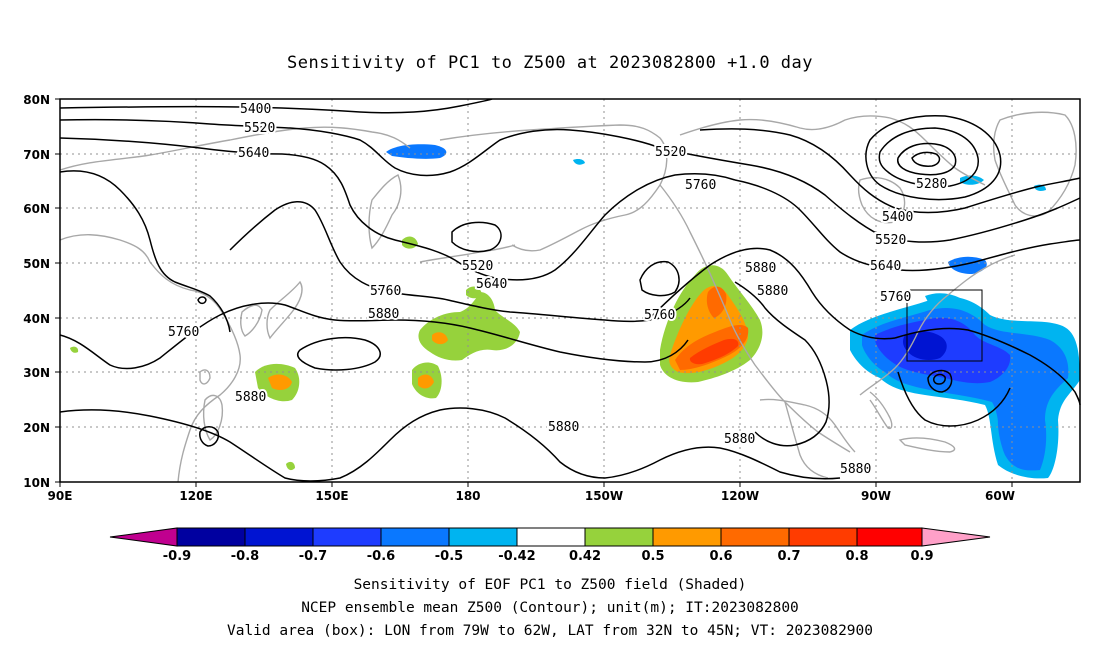 The width and height of the screenshot is (1100, 650). Describe the element at coordinates (205, 377) in the screenshot. I see `coast-taiwan` at that location.